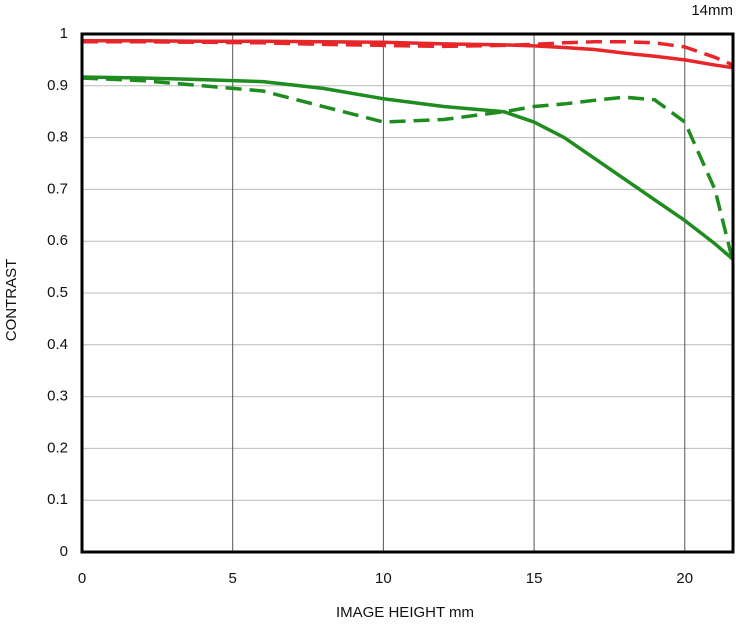 This screenshot has height=624, width=736. I want to click on series-line, so click(408, 53).